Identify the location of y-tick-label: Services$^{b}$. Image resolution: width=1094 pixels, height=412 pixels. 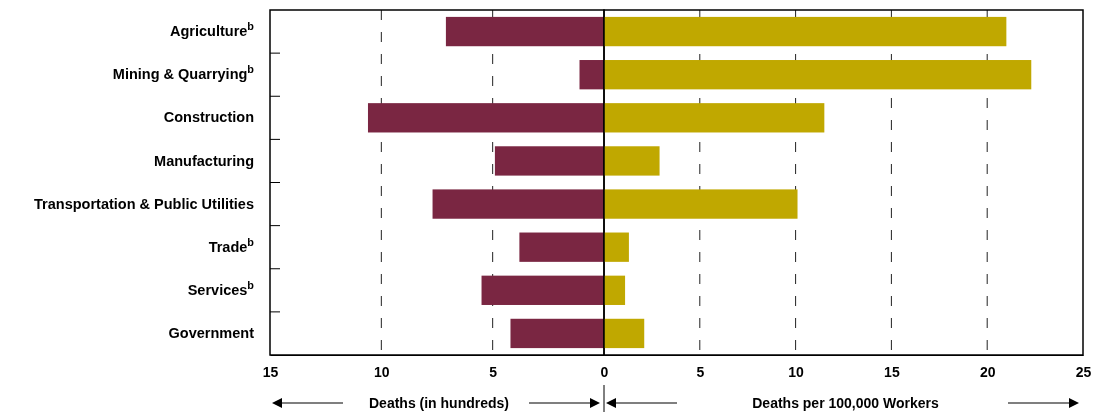
(221, 288).